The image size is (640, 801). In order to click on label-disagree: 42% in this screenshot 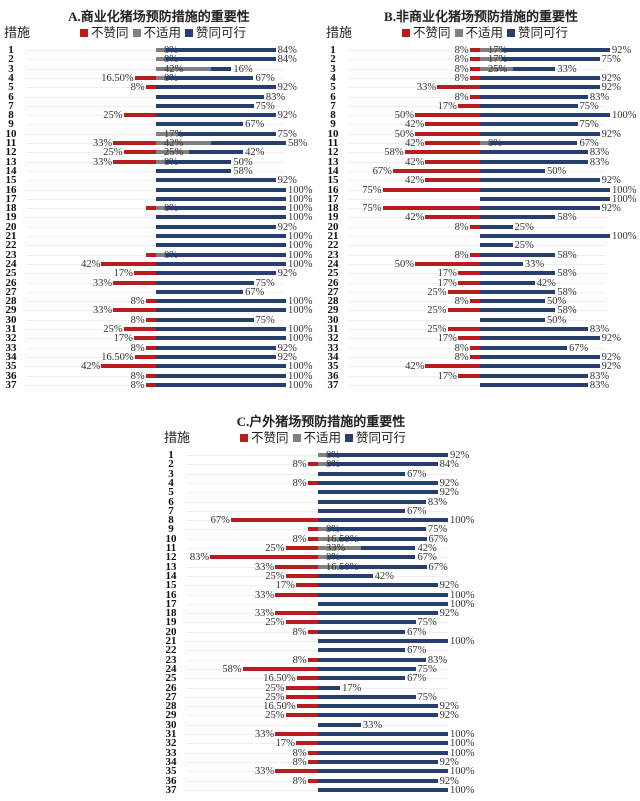, I will do `click(91, 367)`.